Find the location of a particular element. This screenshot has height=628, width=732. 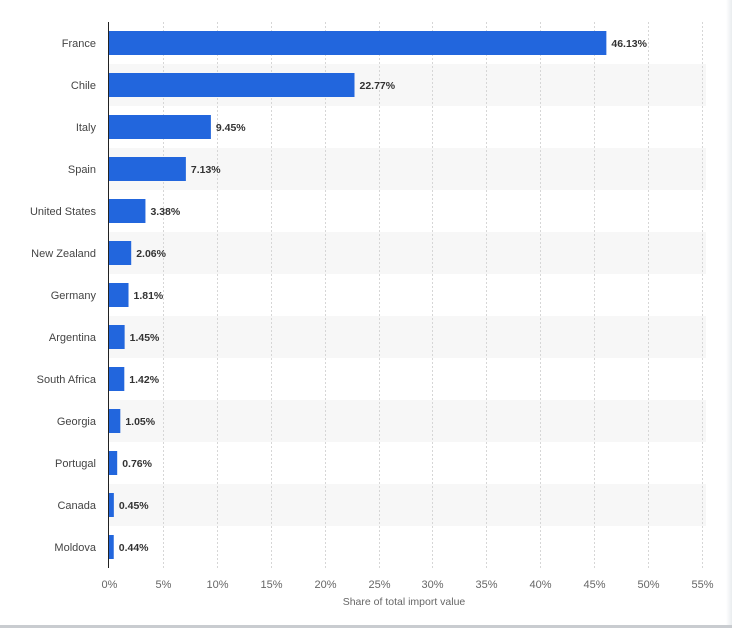

x-tick-label-25: 25% is located at coordinates (379, 585).